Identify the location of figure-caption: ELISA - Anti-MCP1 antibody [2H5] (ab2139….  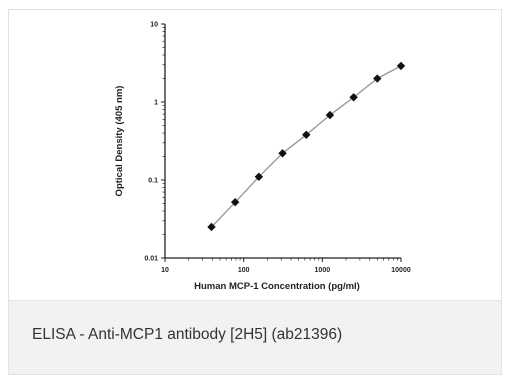
(187, 334).